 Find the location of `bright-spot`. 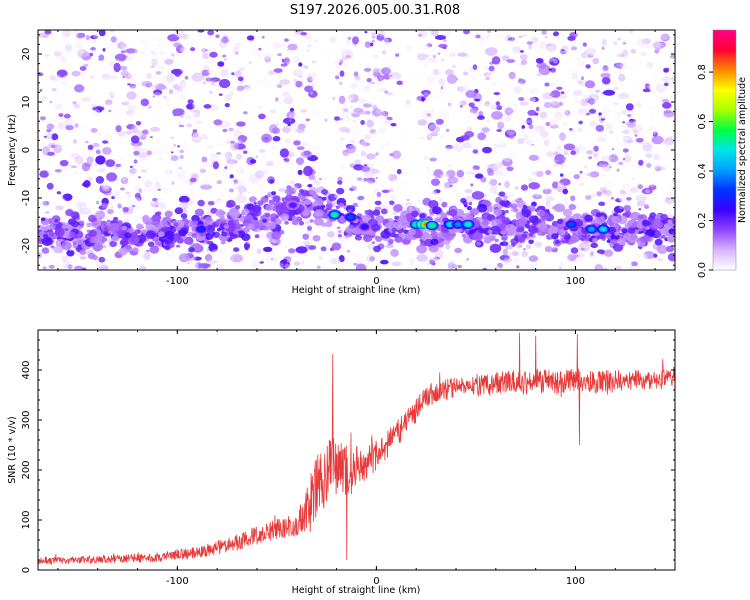

bright-spot is located at coordinates (458, 224).